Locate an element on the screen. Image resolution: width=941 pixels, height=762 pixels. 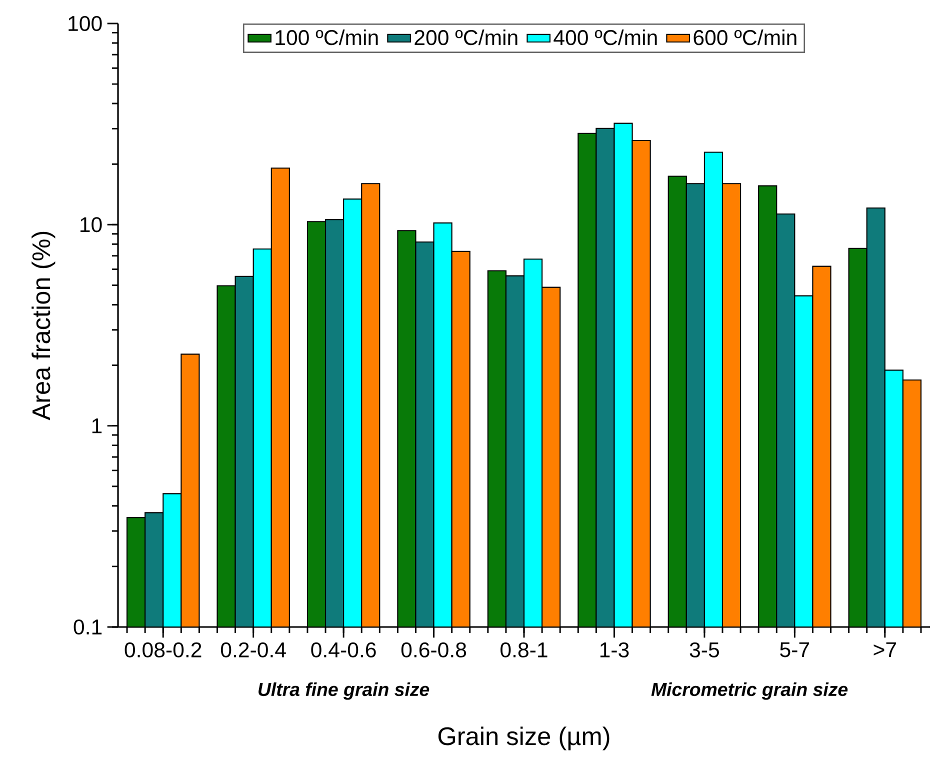
y-tick-label: 1 is located at coordinates (97, 426).